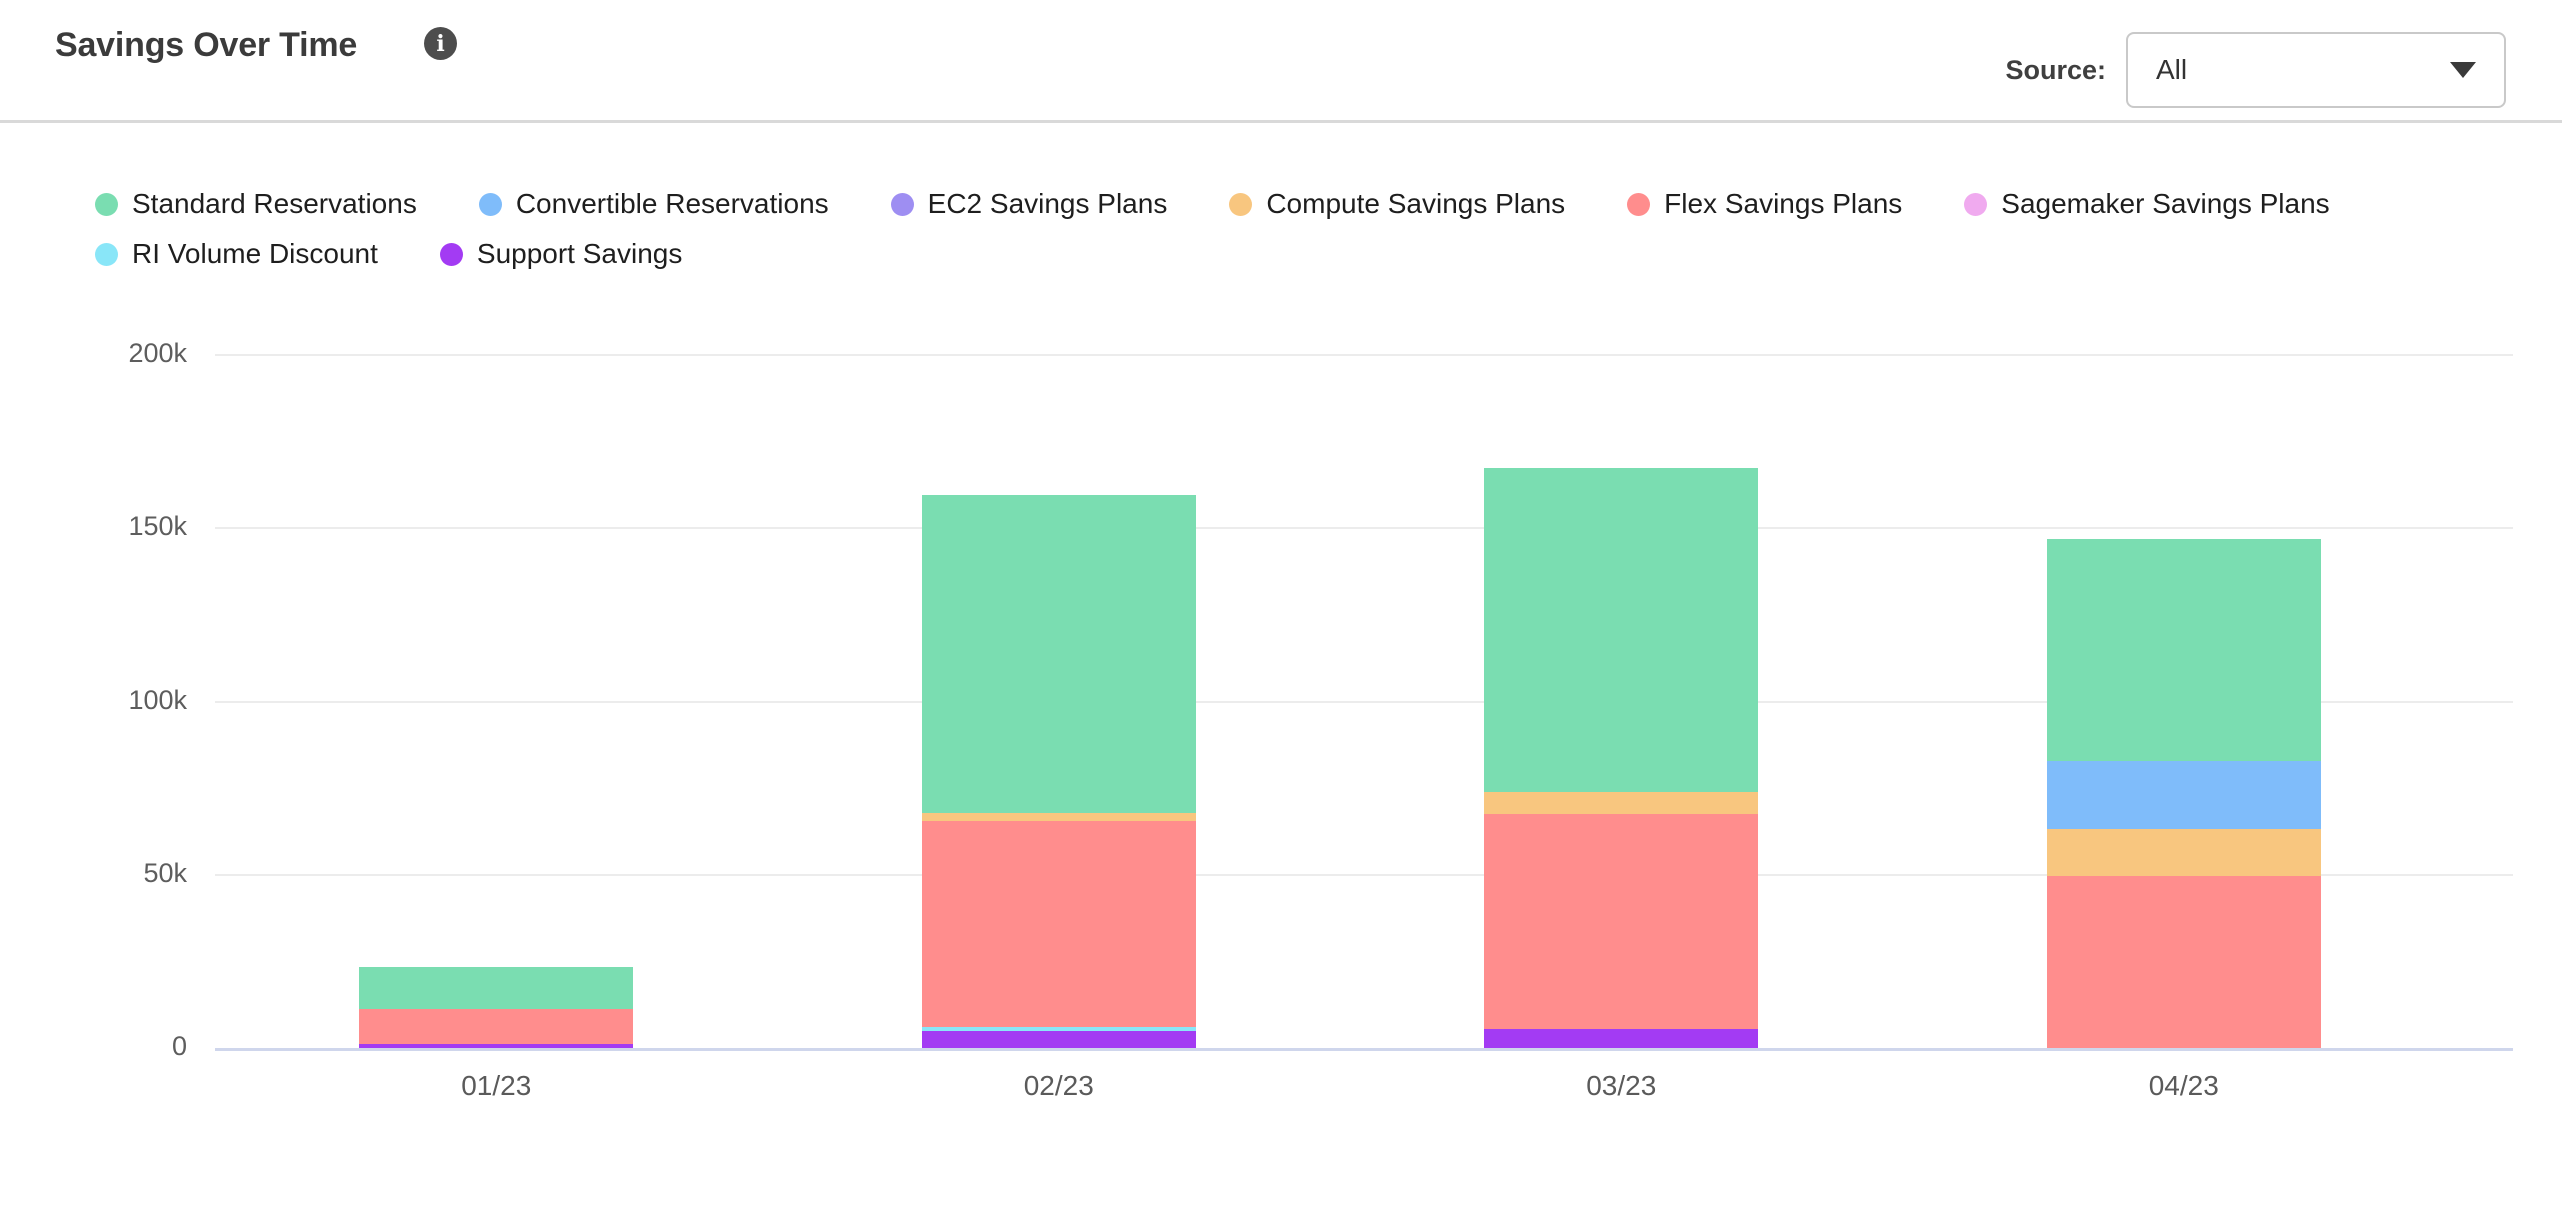  Describe the element at coordinates (1058, 1029) in the screenshot. I see `bar-segment-ri-volume-discount` at that location.